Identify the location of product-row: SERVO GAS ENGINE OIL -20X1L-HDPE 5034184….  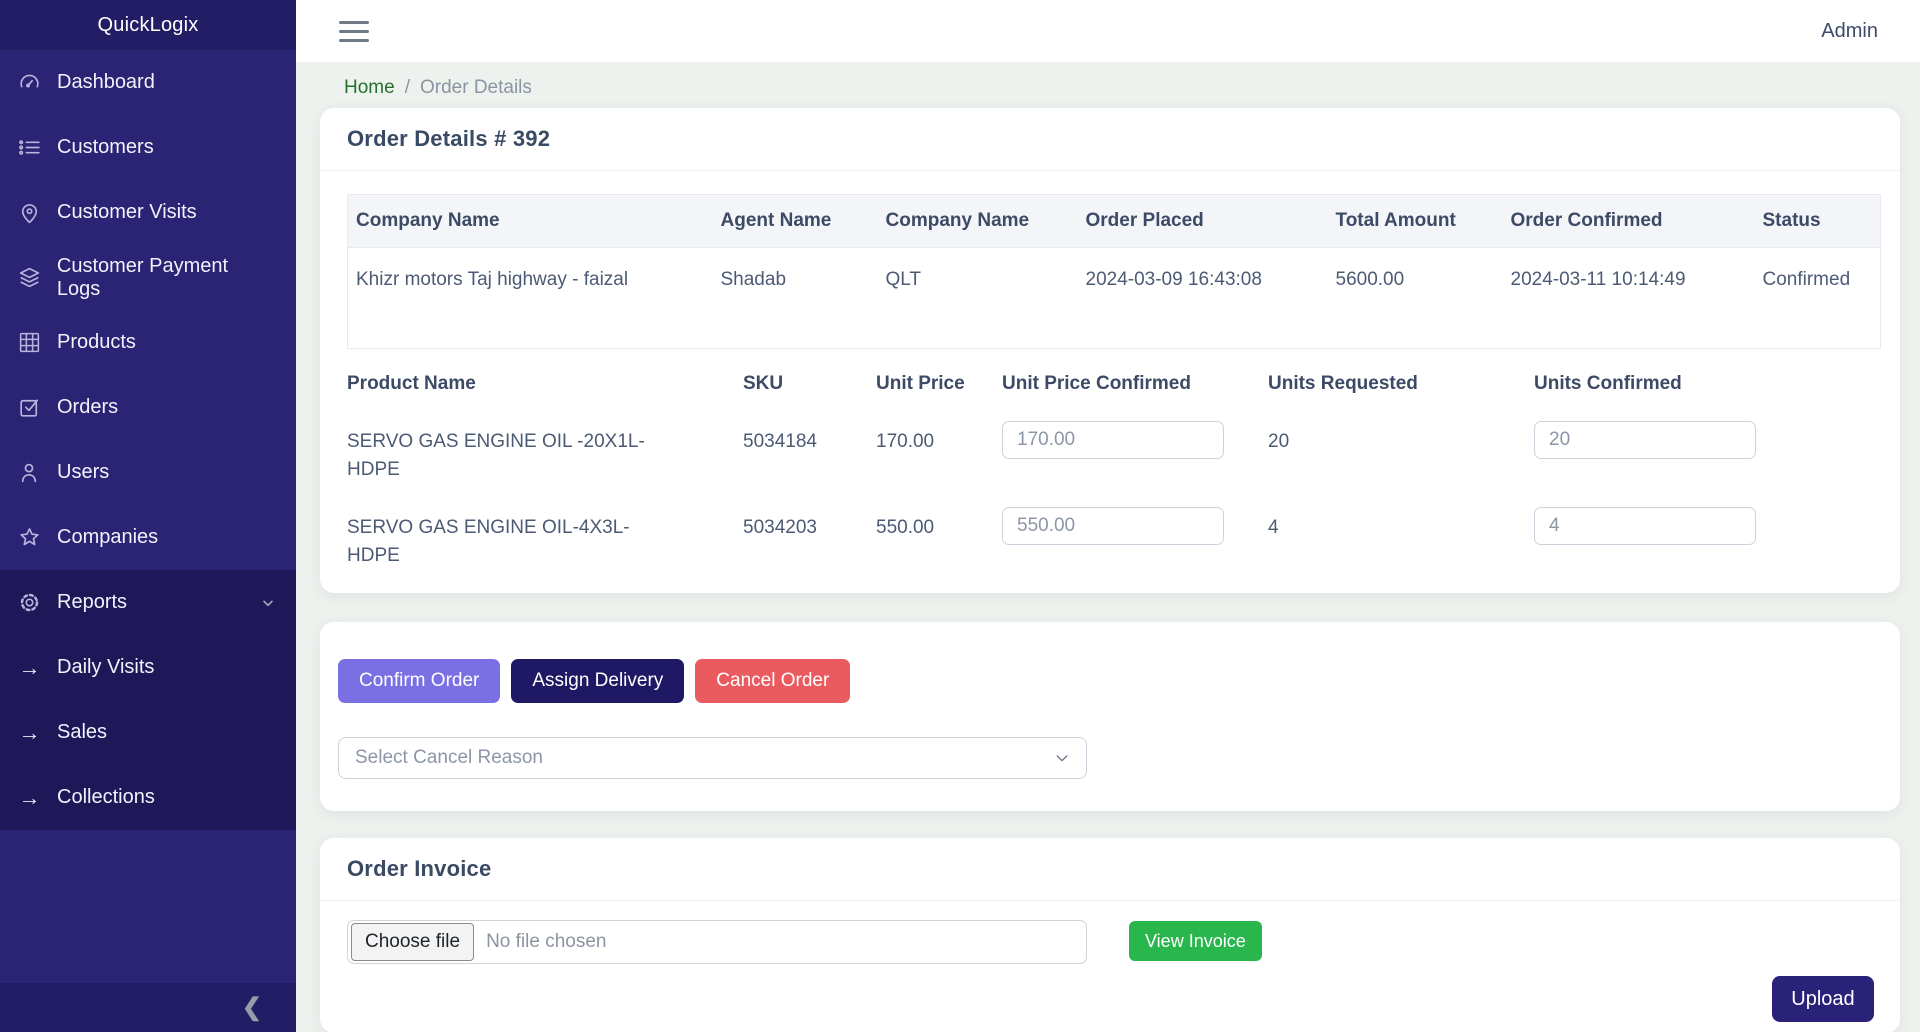
(1113, 452).